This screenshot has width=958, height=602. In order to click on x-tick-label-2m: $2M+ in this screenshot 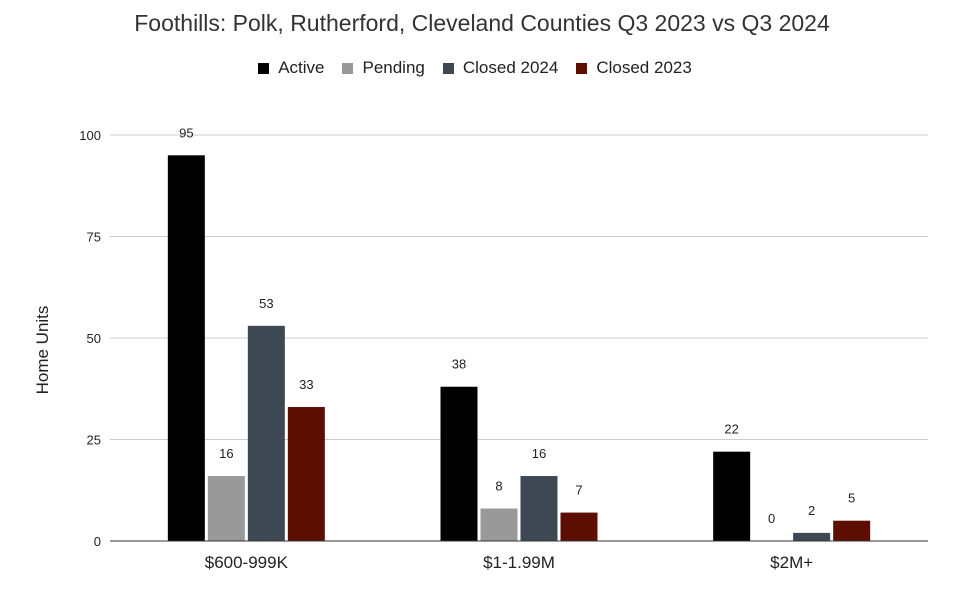, I will do `click(791, 562)`.